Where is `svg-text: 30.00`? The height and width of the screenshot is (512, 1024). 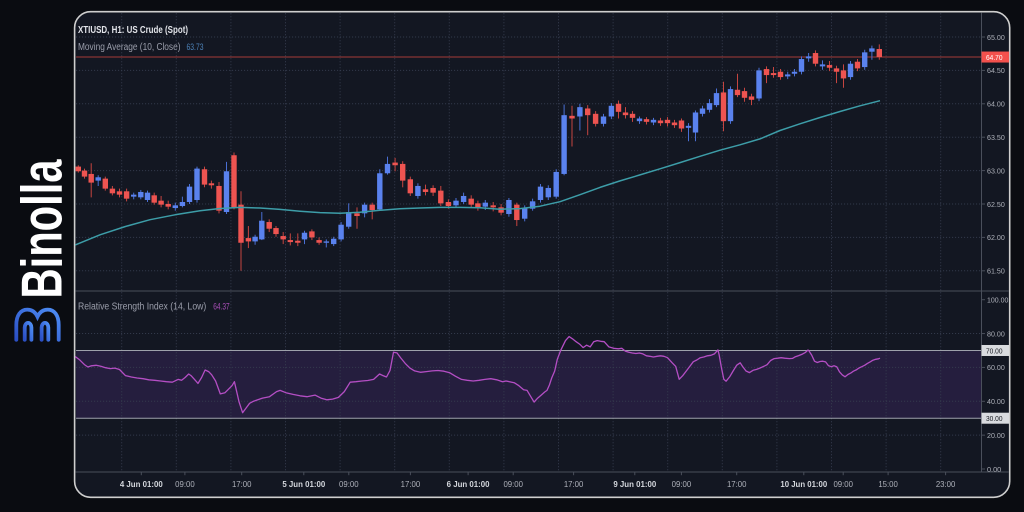
svg-text: 30.00 is located at coordinates (994, 418).